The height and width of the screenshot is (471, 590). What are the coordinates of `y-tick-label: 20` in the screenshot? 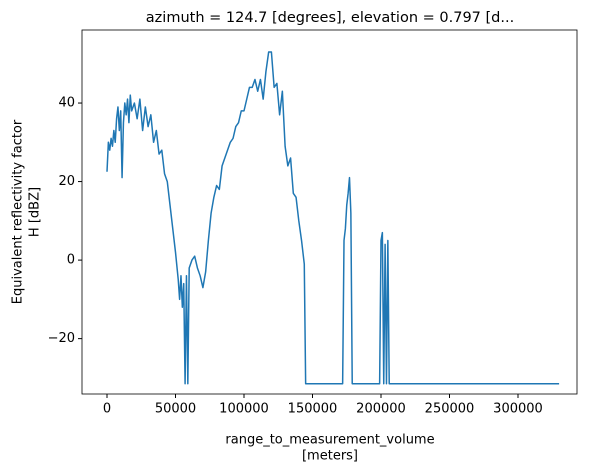 It's located at (66, 181).